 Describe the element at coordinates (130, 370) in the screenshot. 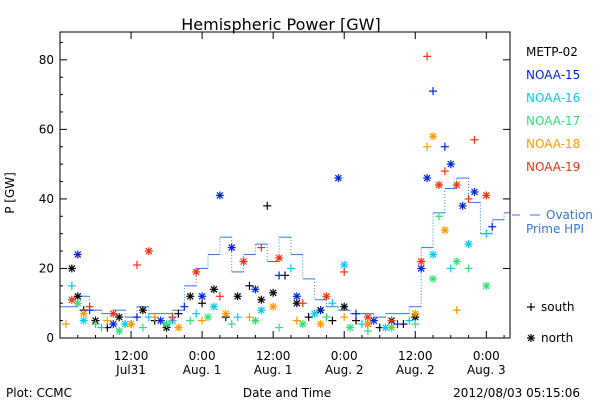

I see `x-tick-date: Jul31` at that location.